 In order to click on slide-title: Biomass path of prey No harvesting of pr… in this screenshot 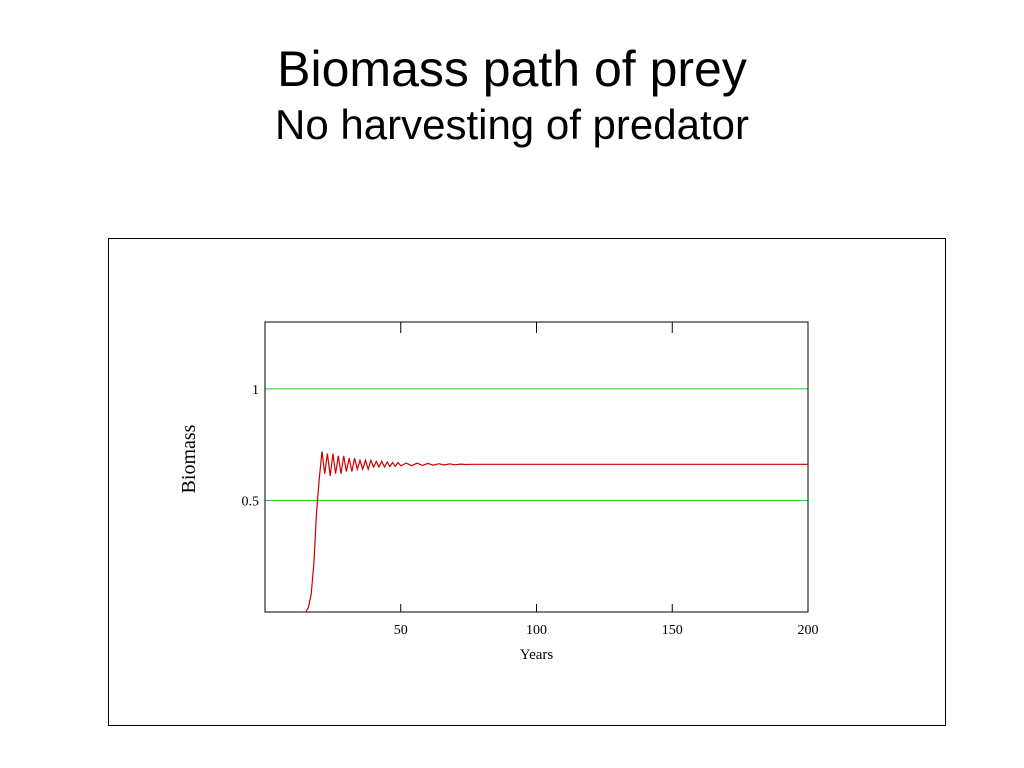, I will do `click(512, 94)`.